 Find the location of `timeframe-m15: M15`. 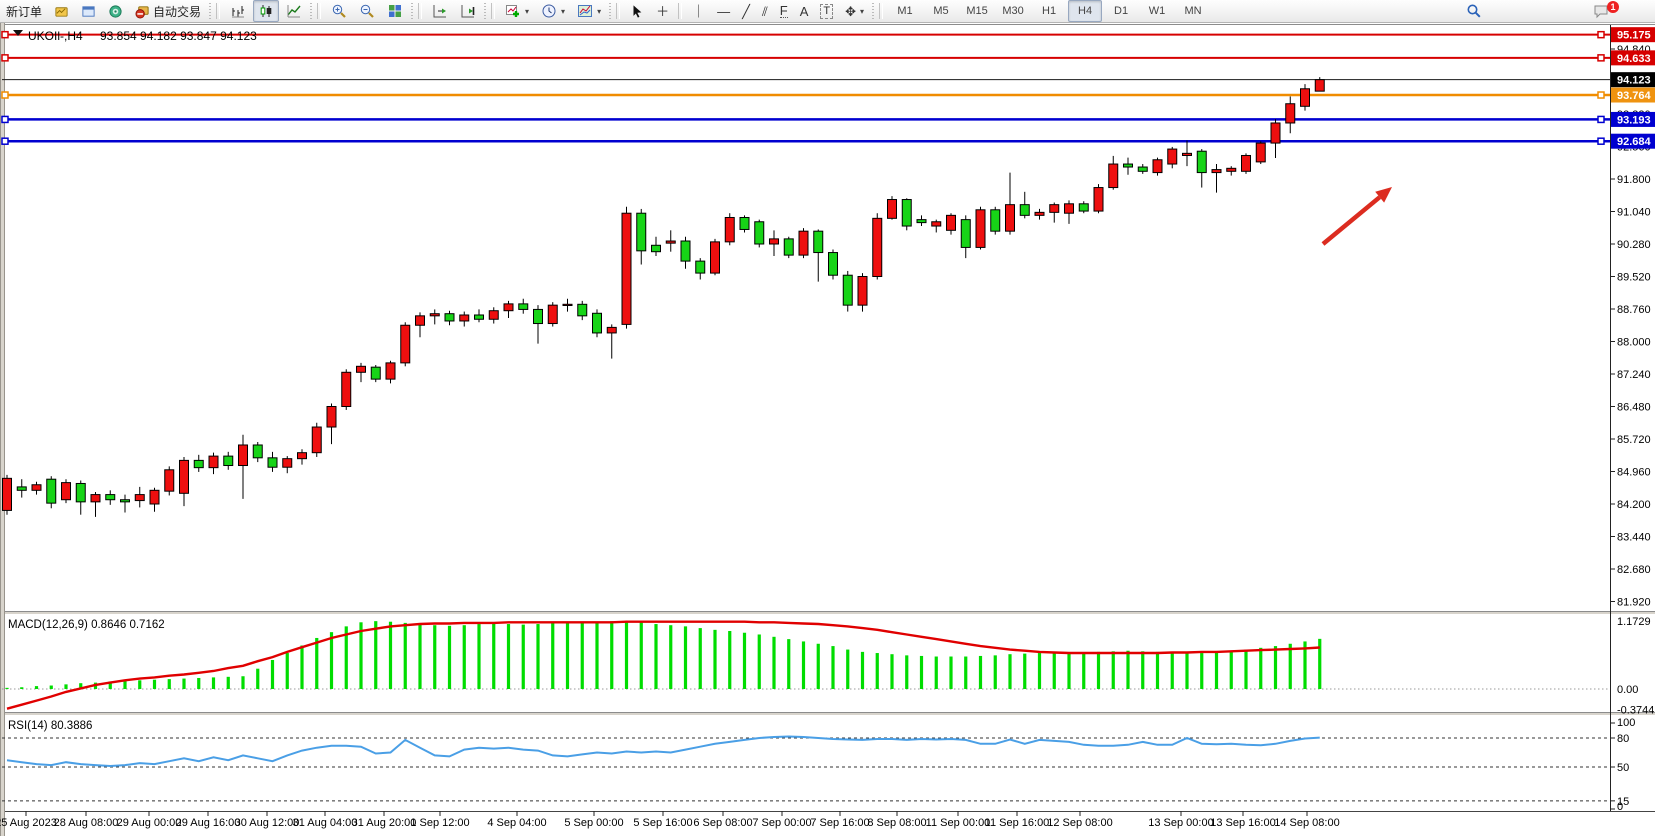

timeframe-m15: M15 is located at coordinates (977, 11).